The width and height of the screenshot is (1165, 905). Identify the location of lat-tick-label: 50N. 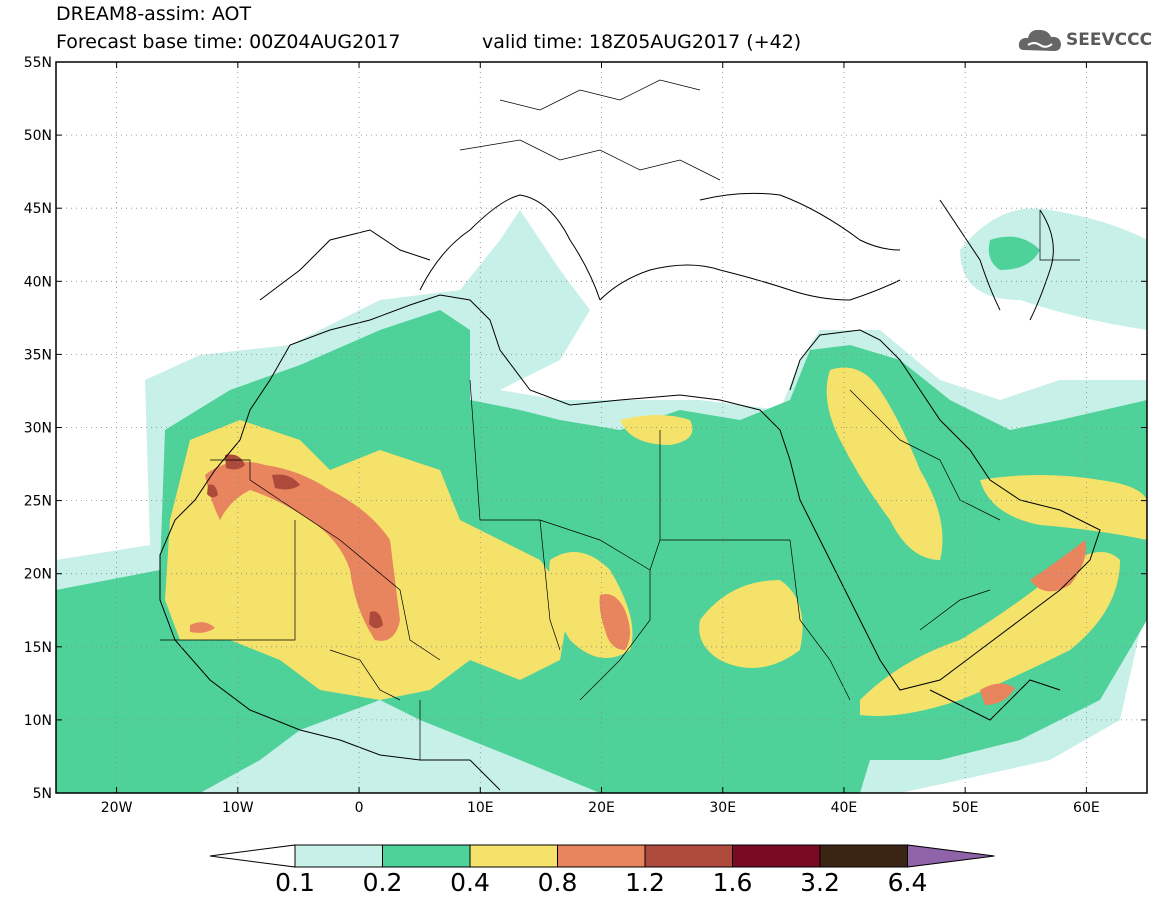
(38, 136).